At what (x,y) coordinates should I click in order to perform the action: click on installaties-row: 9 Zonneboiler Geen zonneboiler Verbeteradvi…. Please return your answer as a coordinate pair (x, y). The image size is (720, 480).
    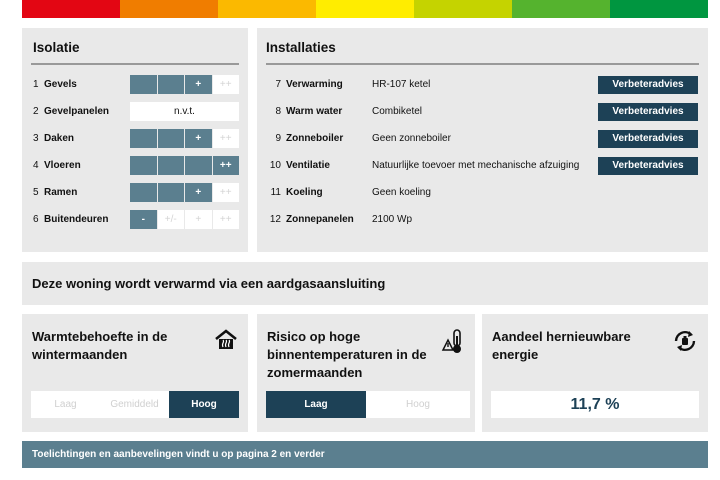
    Looking at the image, I should click on (482, 138).